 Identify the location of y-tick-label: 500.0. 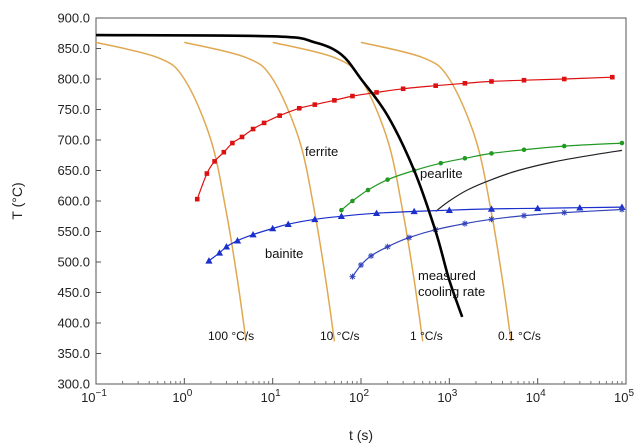
(73, 262).